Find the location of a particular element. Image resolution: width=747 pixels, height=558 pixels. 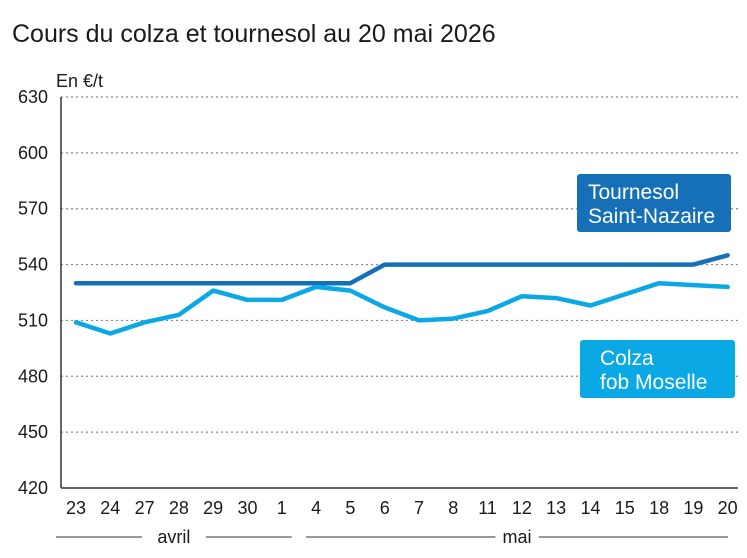

month-label: mai is located at coordinates (517, 537).